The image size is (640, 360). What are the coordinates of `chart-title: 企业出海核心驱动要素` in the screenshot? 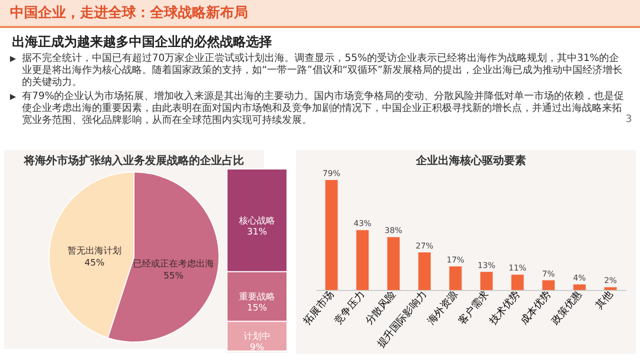 It's located at (470, 160).